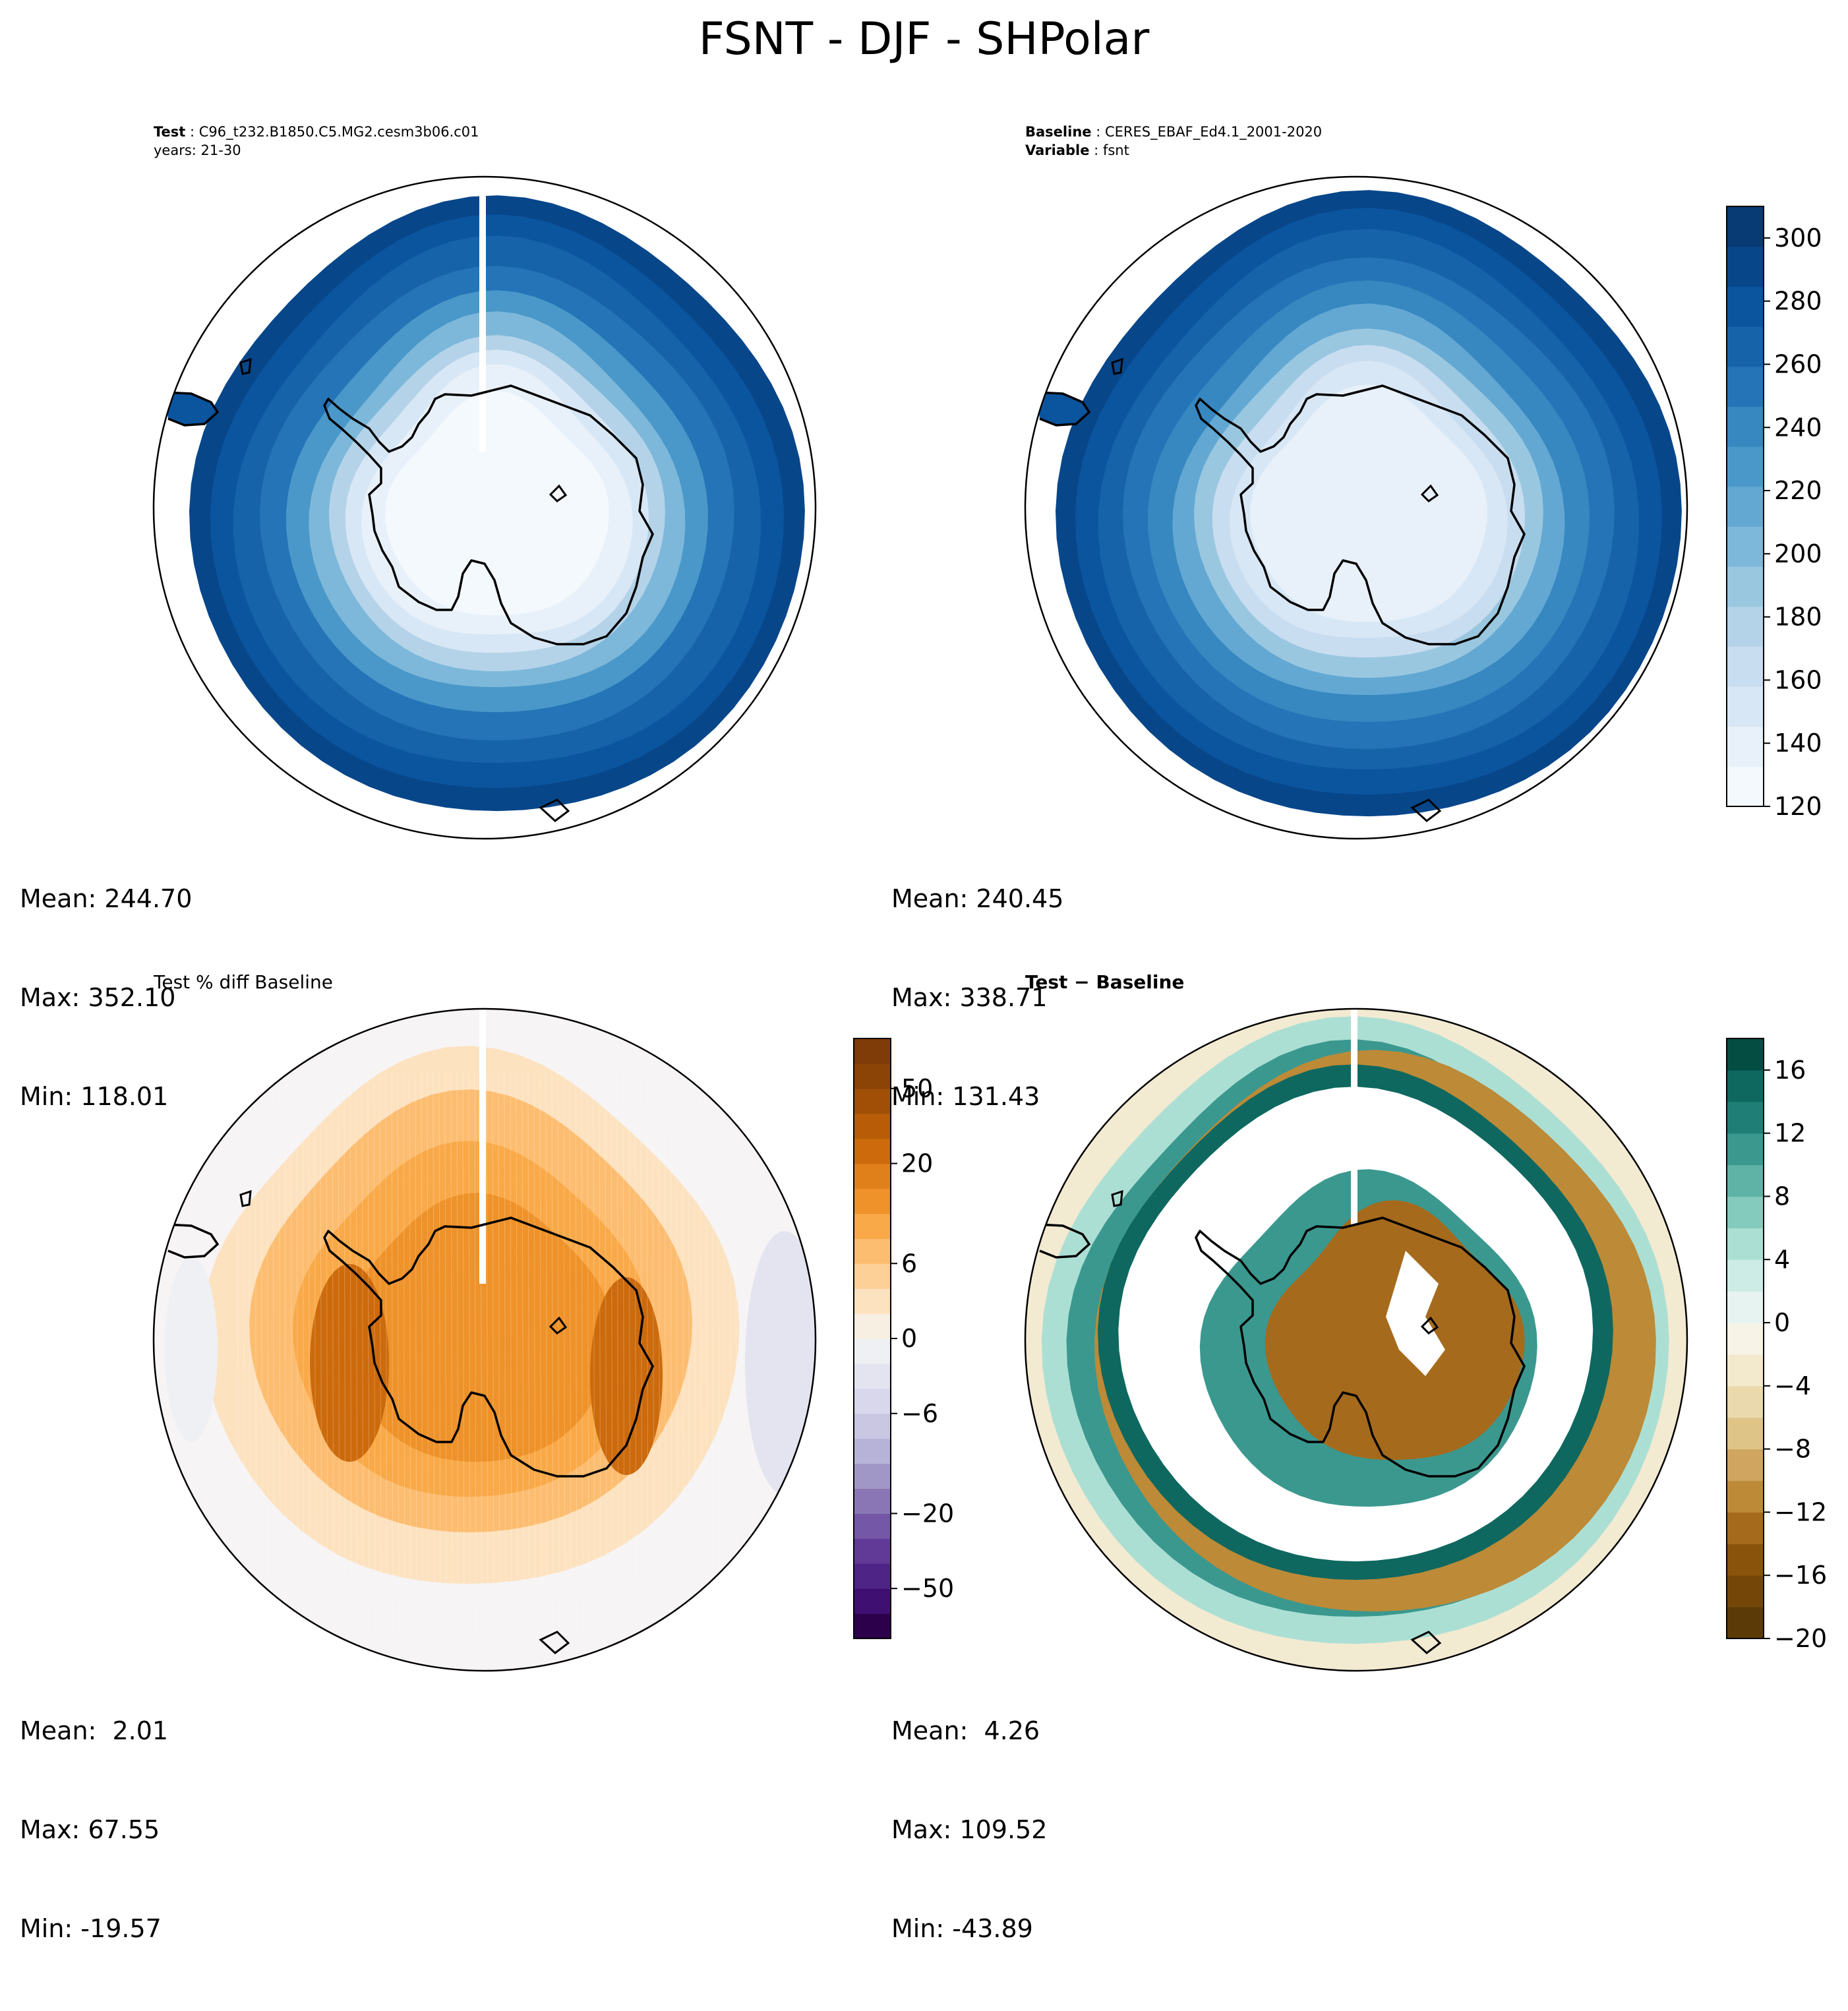  Describe the element at coordinates (1798, 363) in the screenshot. I see `colorbar-tick-label: 260` at that location.